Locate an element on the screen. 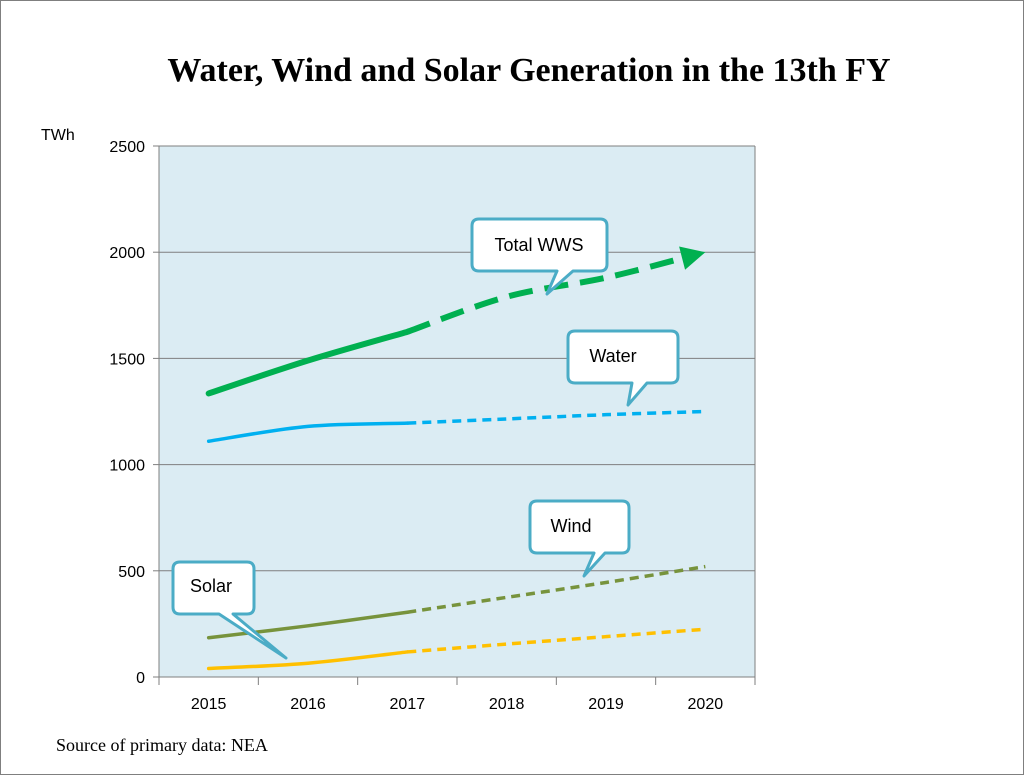 The height and width of the screenshot is (775, 1024). callout-wind: Wind is located at coordinates (579, 538).